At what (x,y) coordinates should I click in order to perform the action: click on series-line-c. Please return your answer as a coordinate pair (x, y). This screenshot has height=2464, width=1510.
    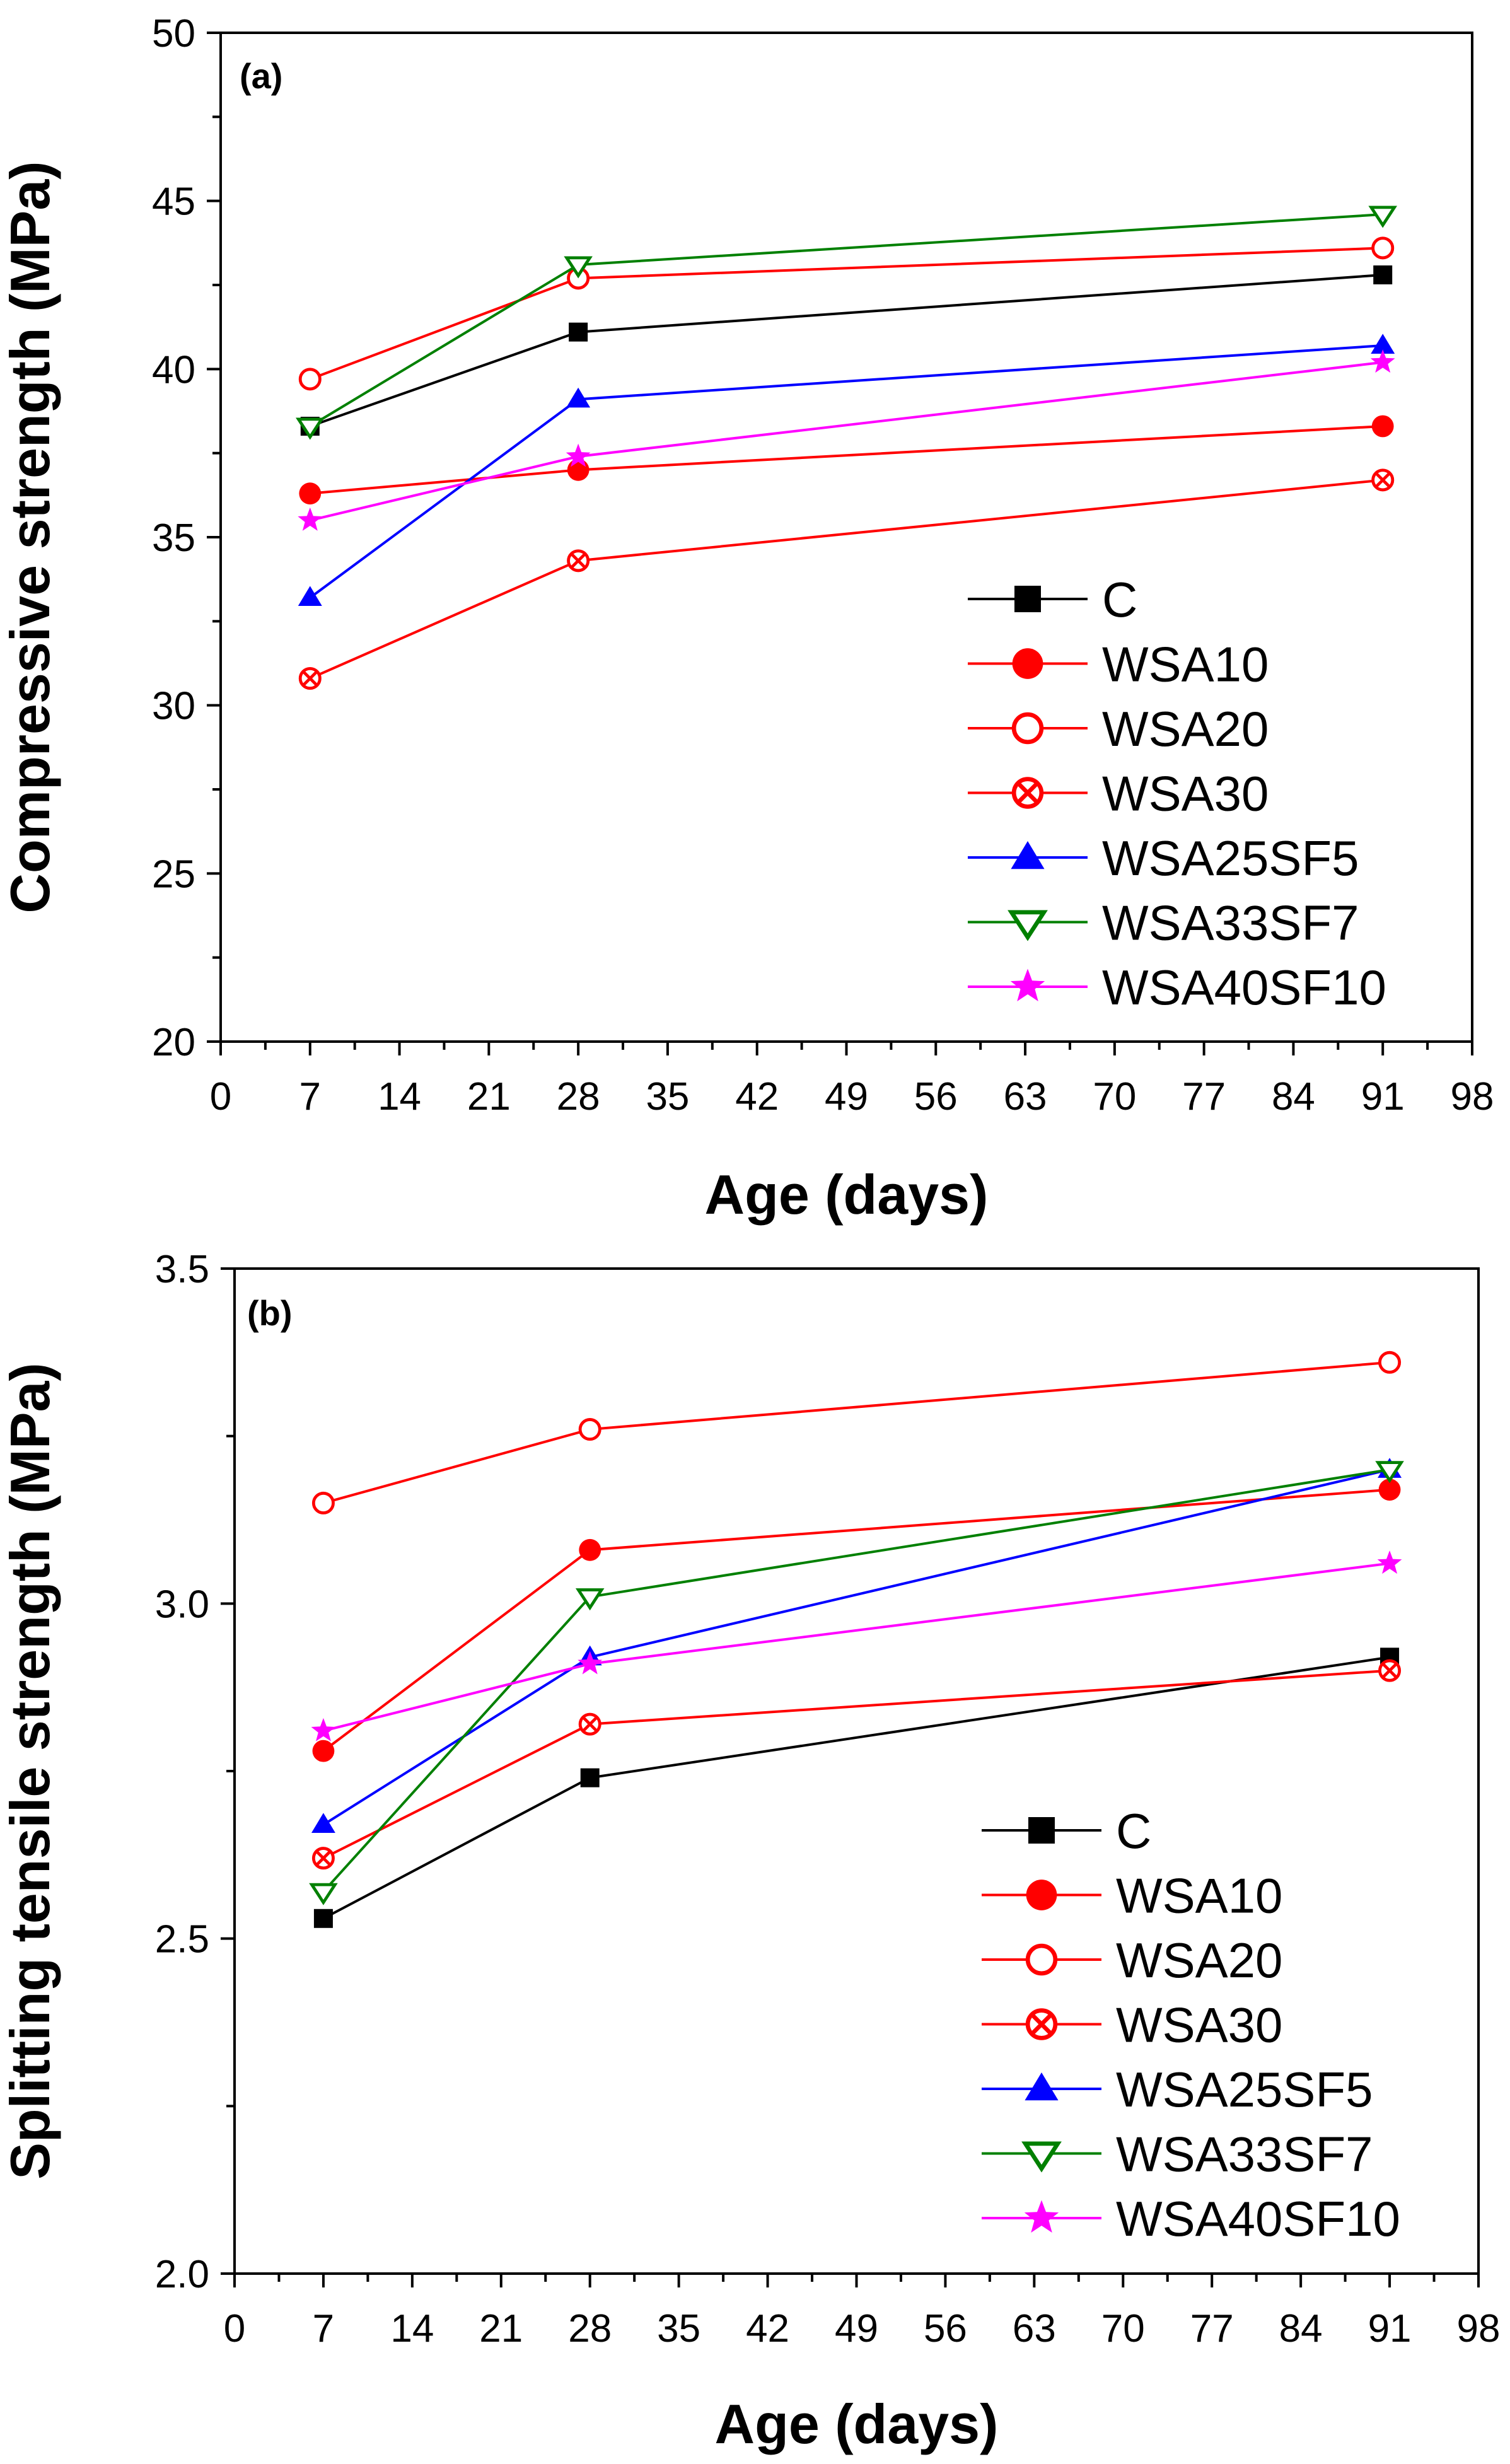
    Looking at the image, I should click on (846, 351).